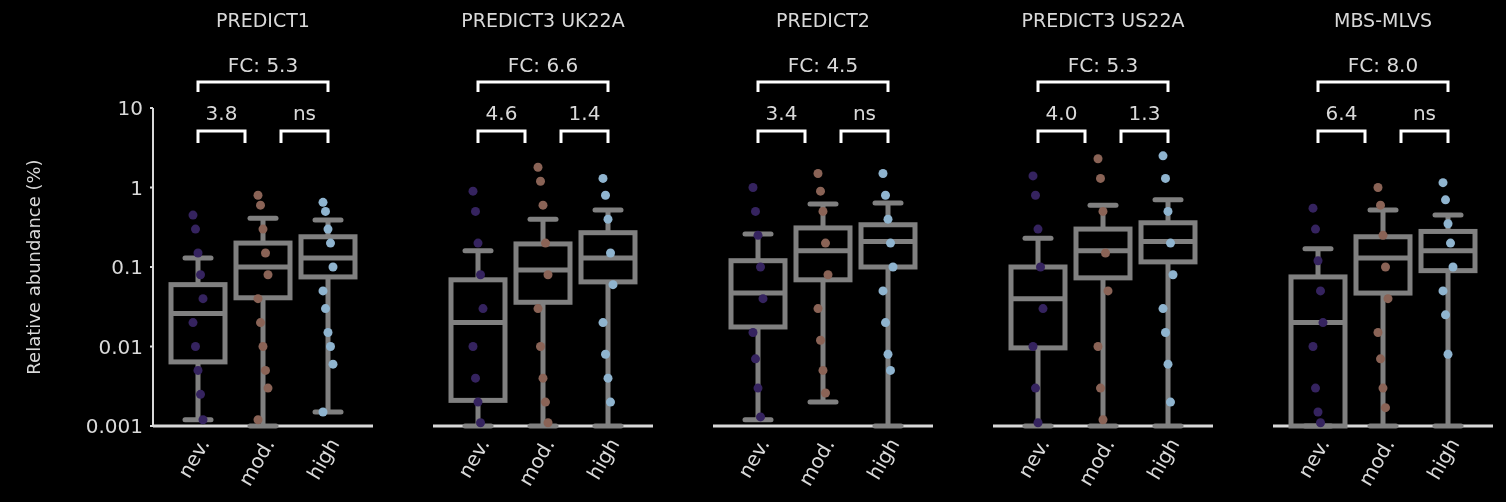 Image resolution: width=1506 pixels, height=502 pixels. What do you see at coordinates (1144, 113) in the screenshot?
I see `annotation: 1.3` at bounding box center [1144, 113].